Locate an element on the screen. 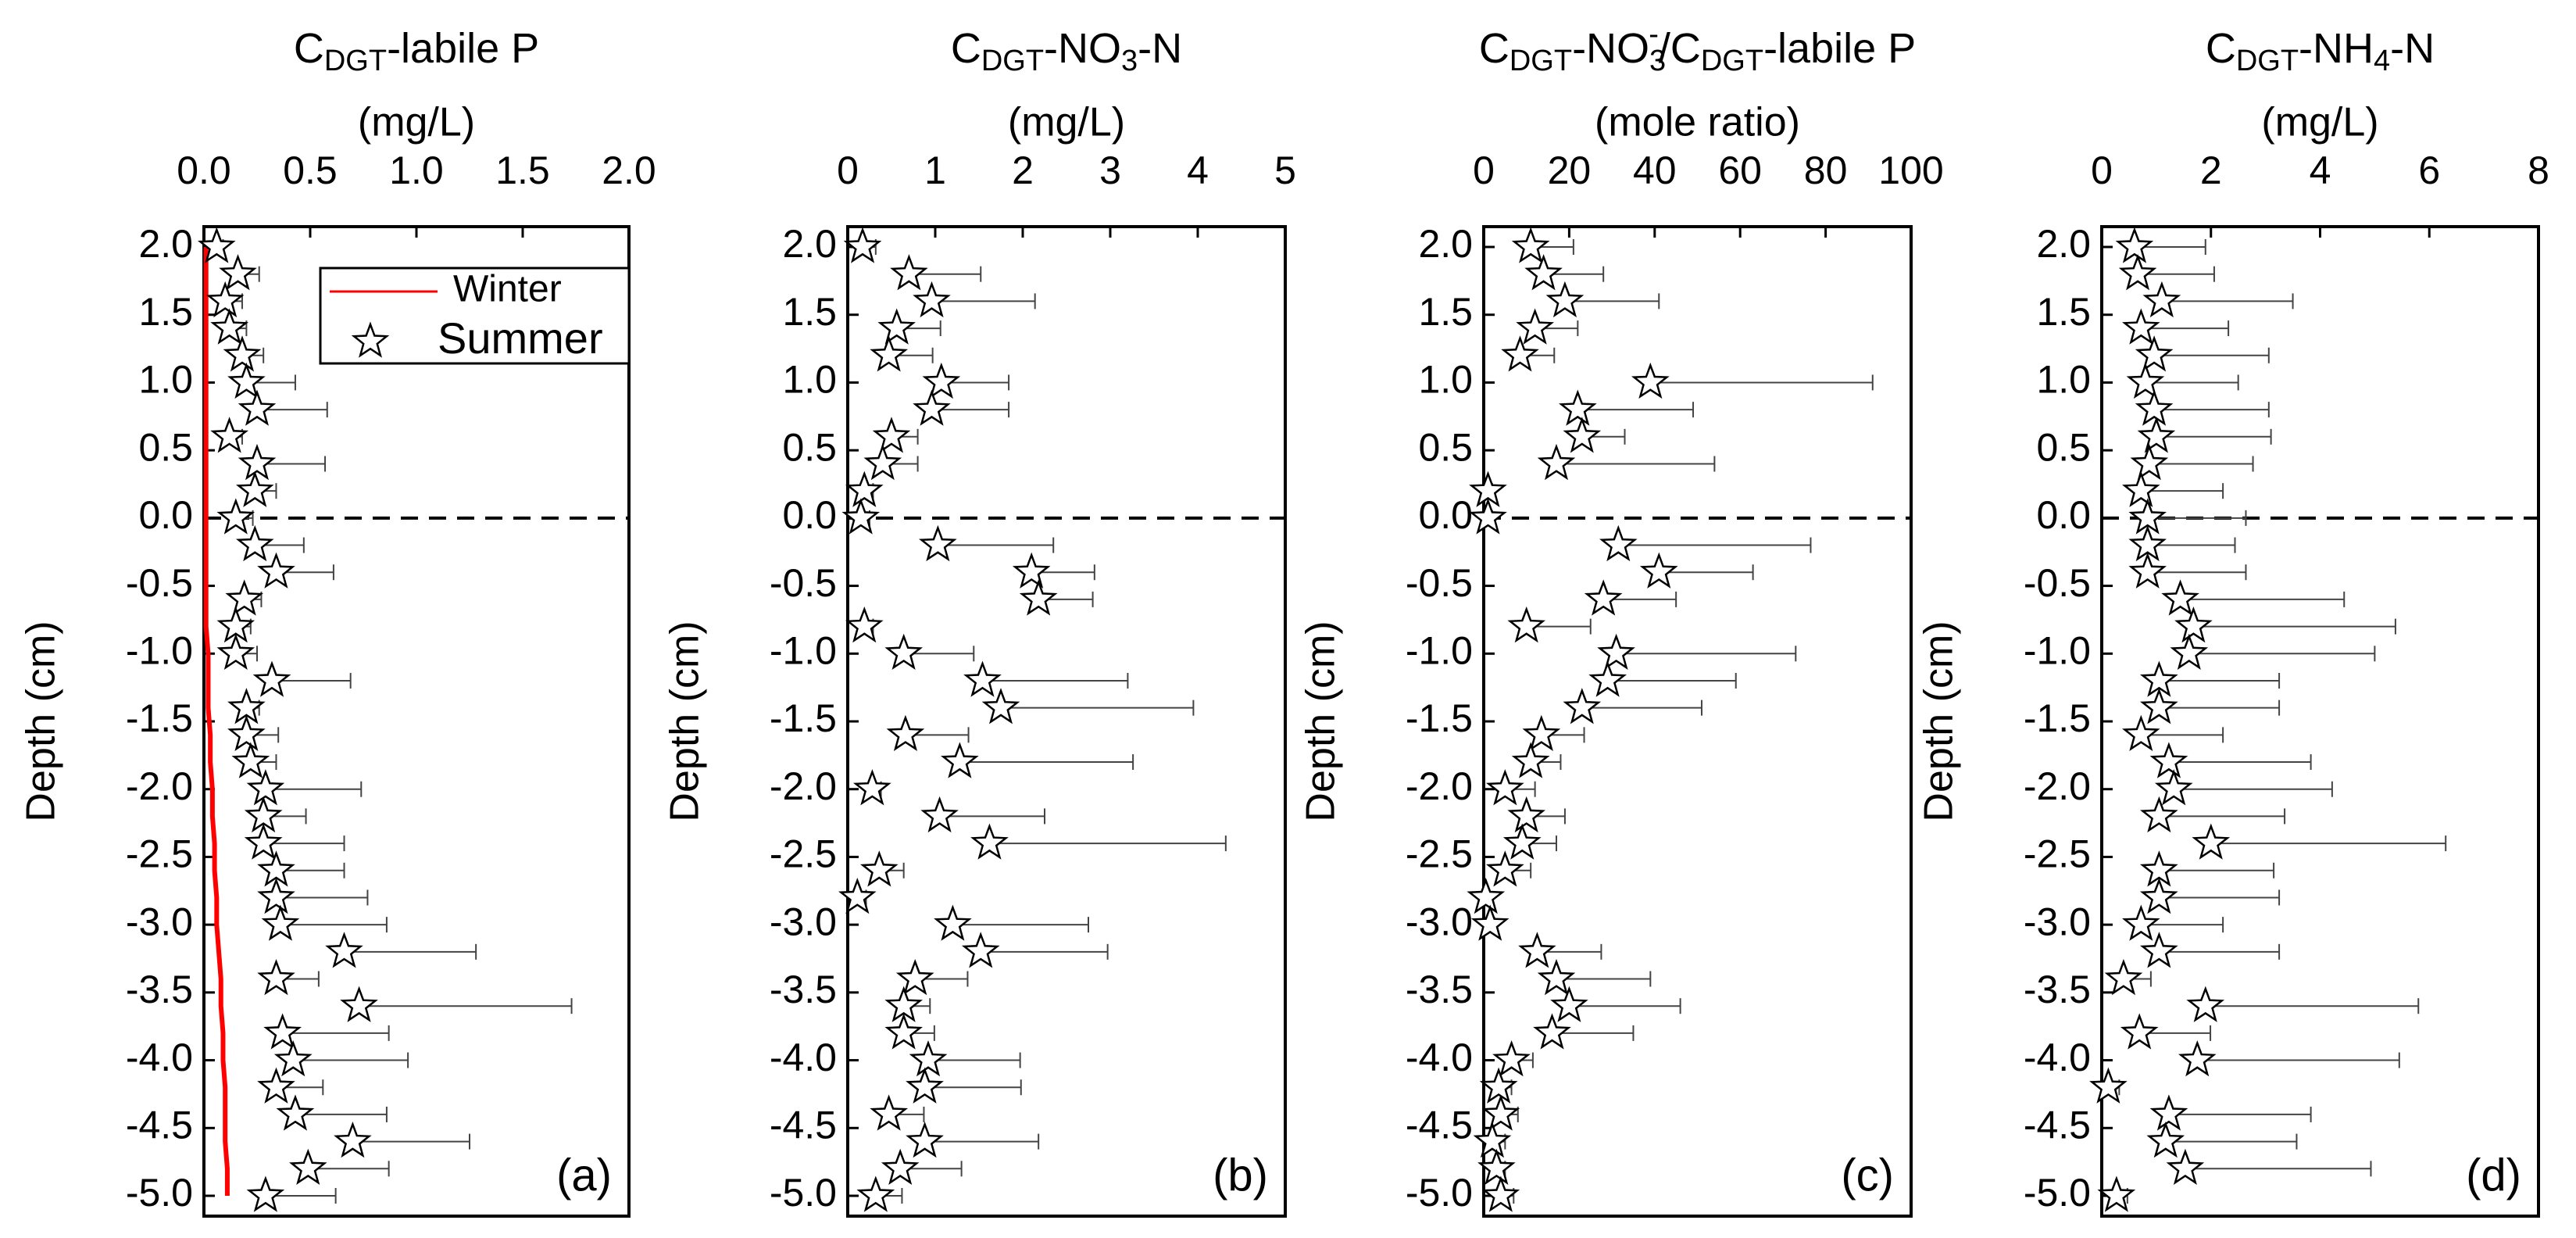 The height and width of the screenshot is (1238, 2576). x-tick-label: 4 is located at coordinates (2320, 170).